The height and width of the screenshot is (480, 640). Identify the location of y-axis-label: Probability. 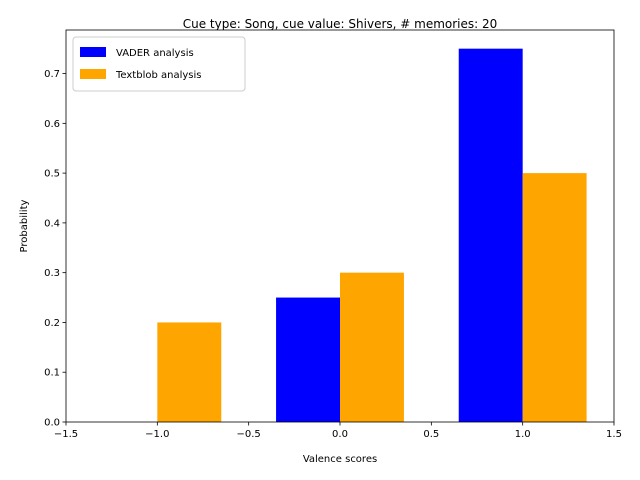
(24, 225).